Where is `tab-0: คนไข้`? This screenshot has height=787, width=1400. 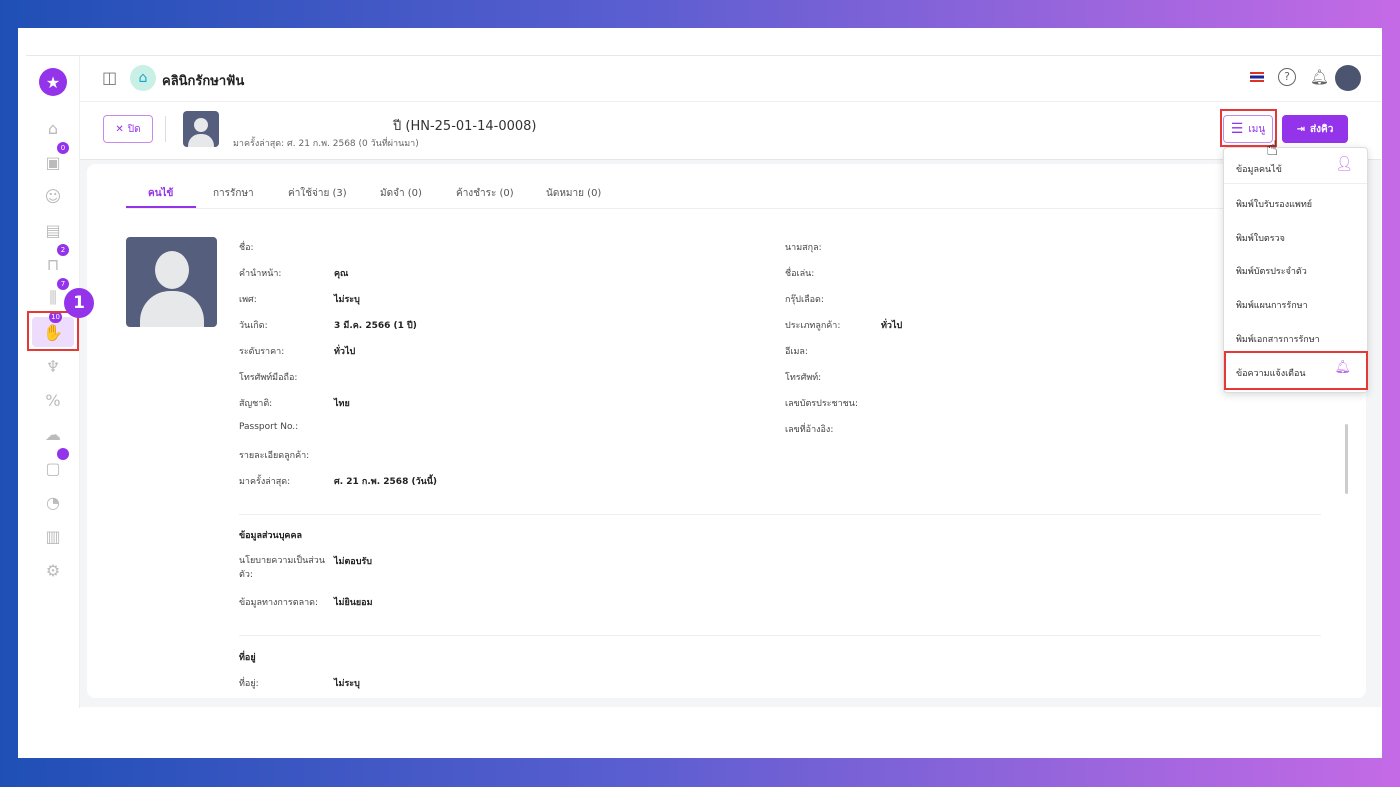 tab-0: คนไข้ is located at coordinates (161, 193).